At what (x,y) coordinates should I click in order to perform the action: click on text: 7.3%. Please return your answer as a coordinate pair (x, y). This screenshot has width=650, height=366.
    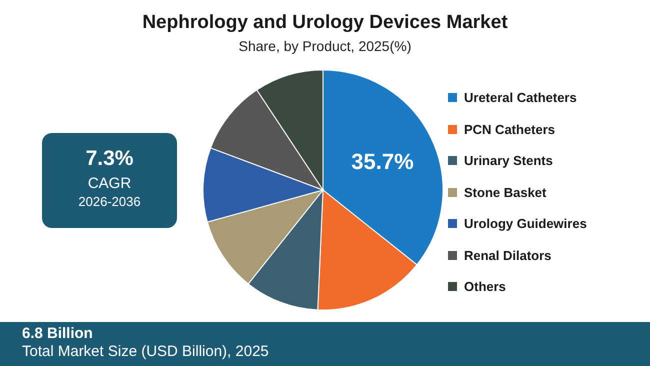
    Looking at the image, I should click on (109, 159).